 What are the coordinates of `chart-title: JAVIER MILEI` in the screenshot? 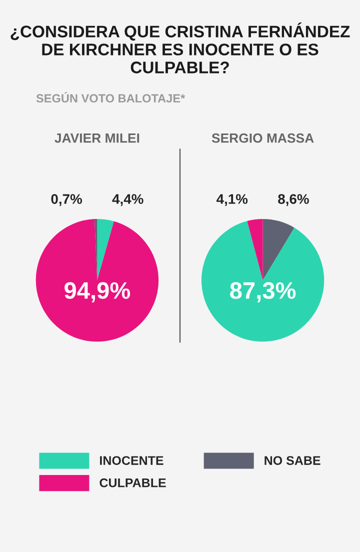 It's located at (97, 138).